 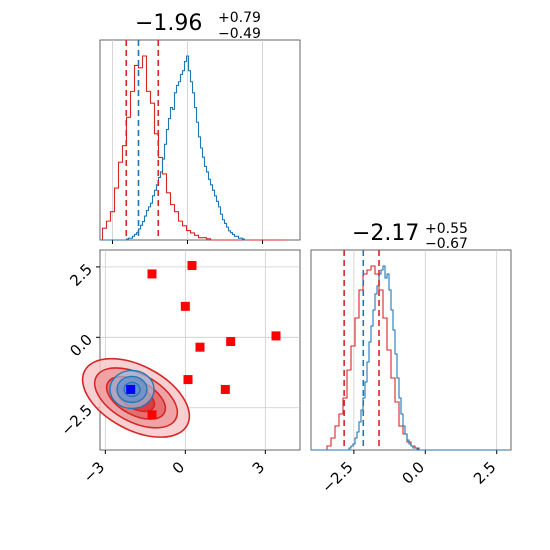 What do you see at coordinates (239, 34) in the screenshot?
I see `title-minus: −0.49` at bounding box center [239, 34].